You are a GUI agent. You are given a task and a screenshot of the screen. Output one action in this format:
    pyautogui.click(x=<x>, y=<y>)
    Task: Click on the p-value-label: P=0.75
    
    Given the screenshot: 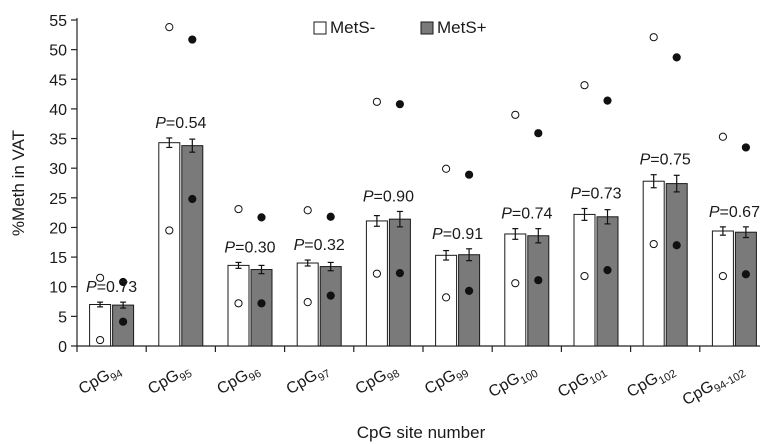 What is the action you would take?
    pyautogui.click(x=665, y=160)
    